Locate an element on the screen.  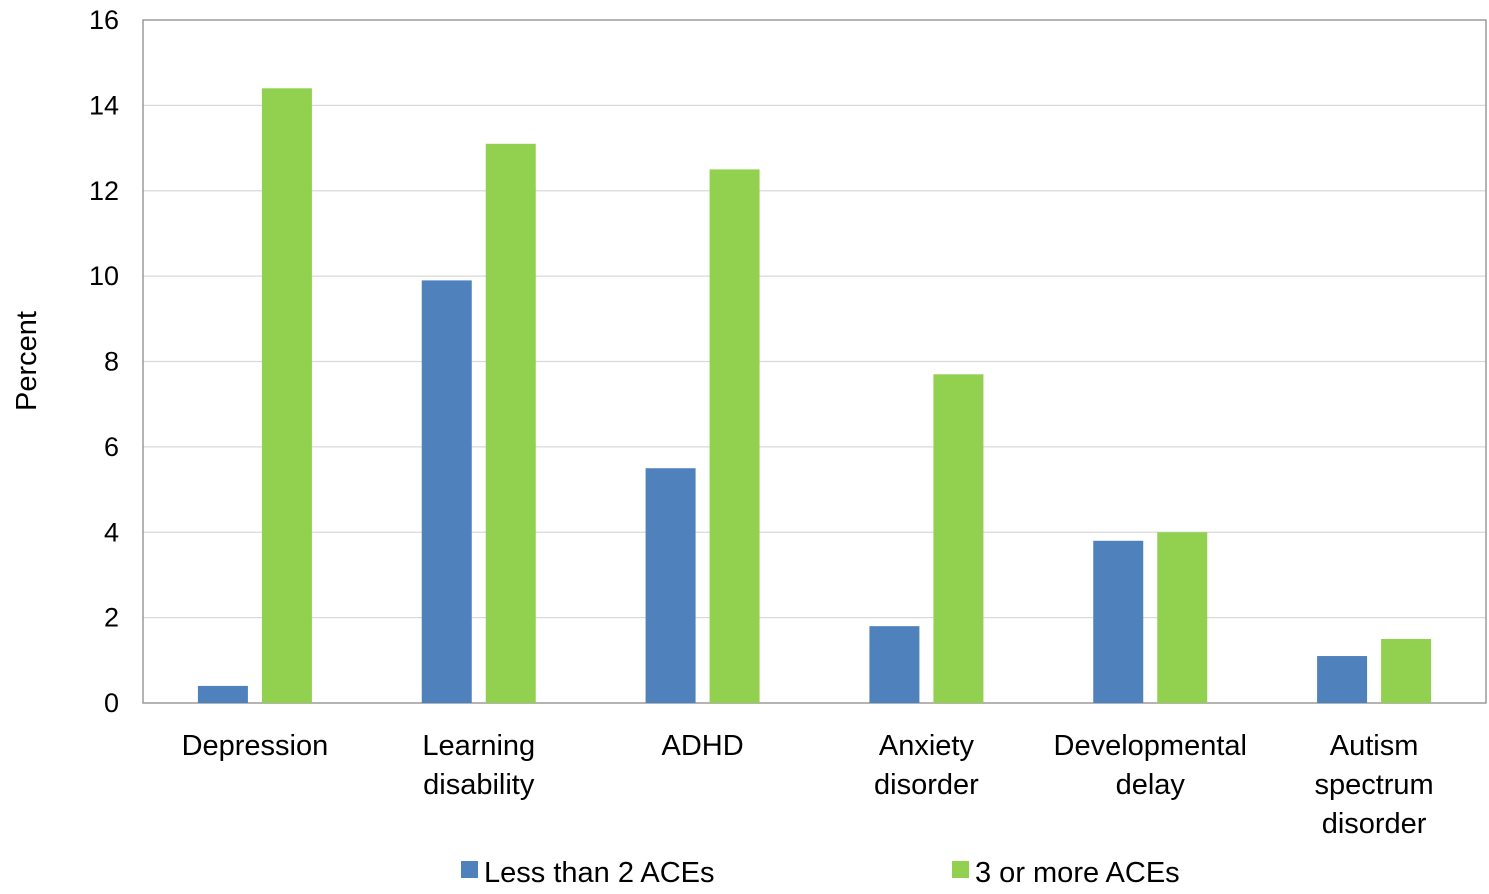
y-tick-label: 4 is located at coordinates (111, 532).